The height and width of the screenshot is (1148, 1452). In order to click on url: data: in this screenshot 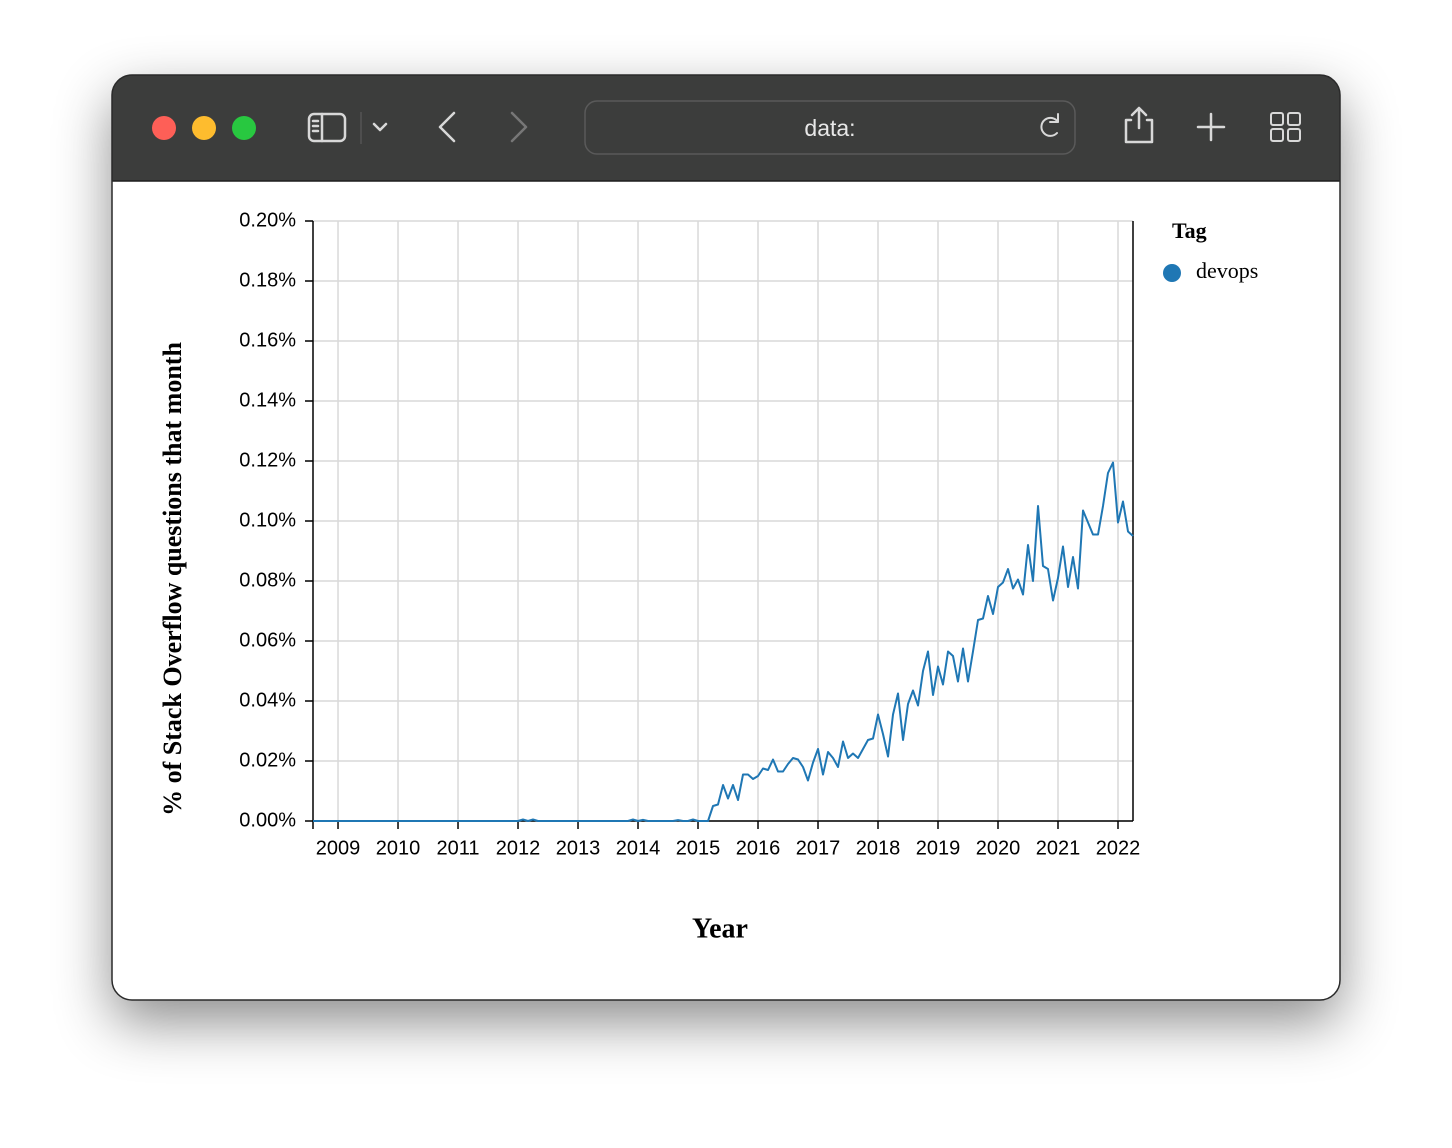, I will do `click(829, 128)`.